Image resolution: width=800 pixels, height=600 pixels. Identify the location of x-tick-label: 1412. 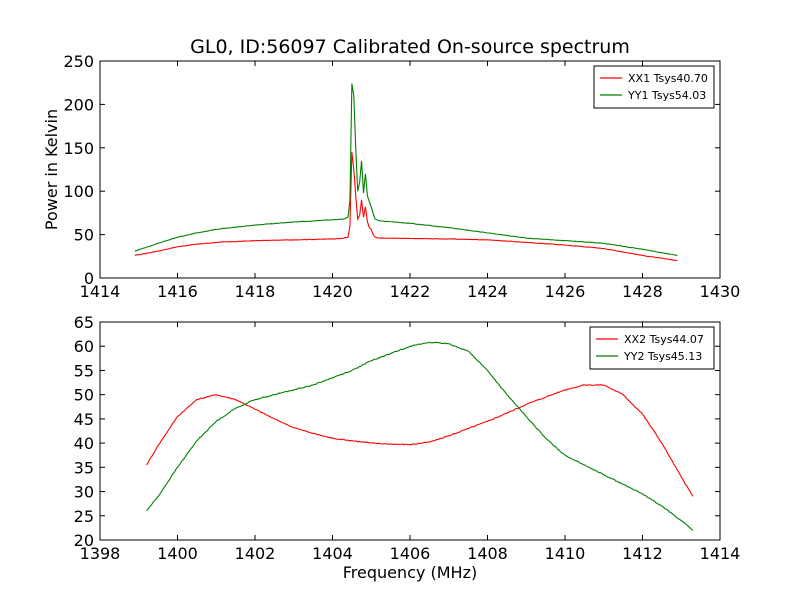
(642, 553).